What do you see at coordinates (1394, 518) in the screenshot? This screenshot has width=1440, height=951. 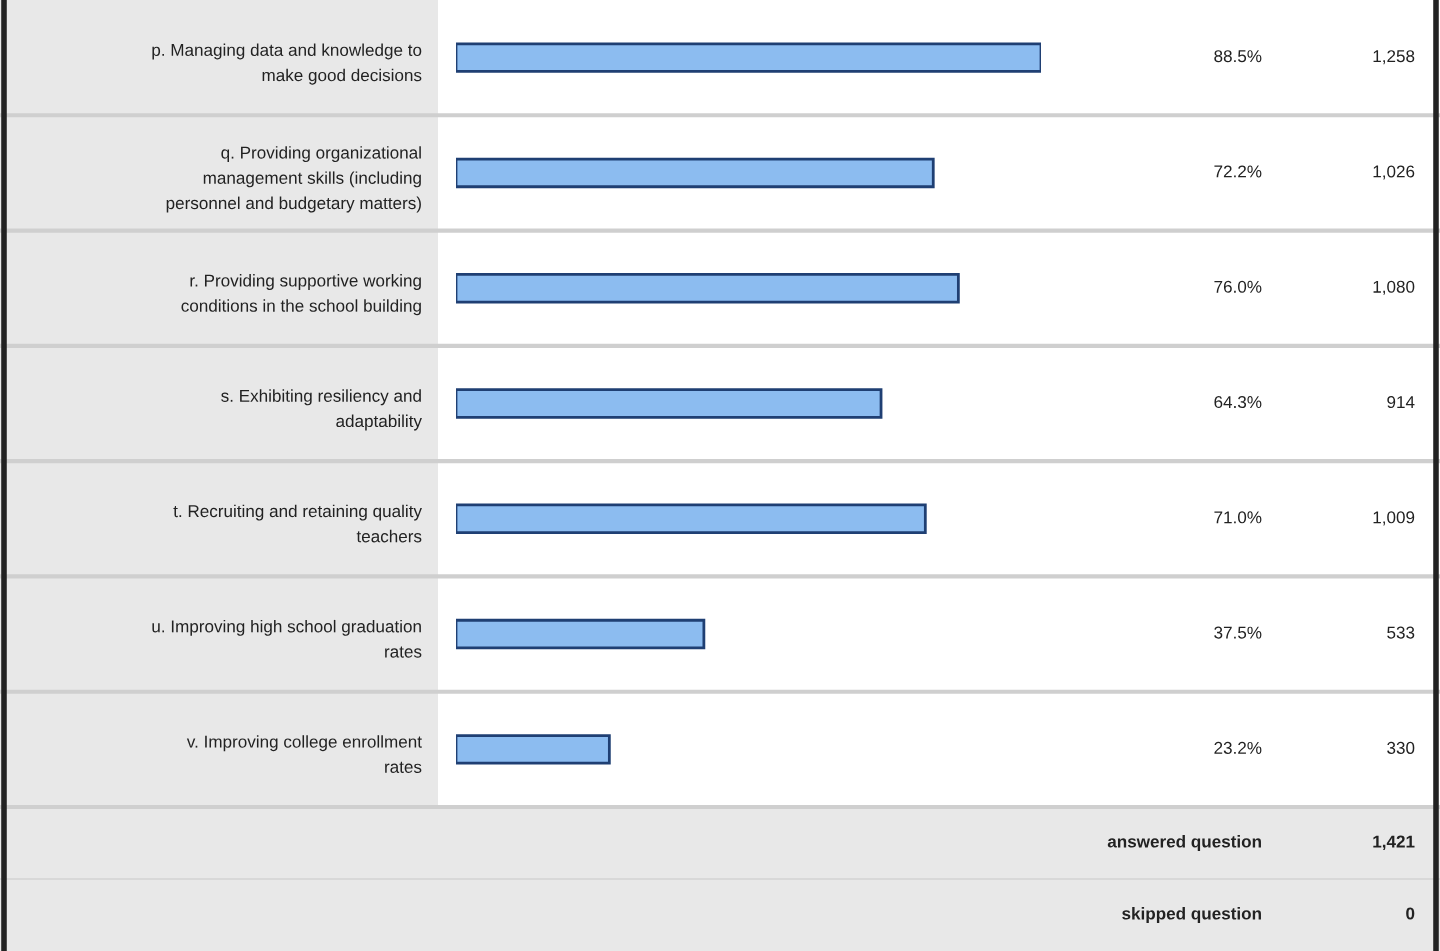 I see `text: 1,009` at bounding box center [1394, 518].